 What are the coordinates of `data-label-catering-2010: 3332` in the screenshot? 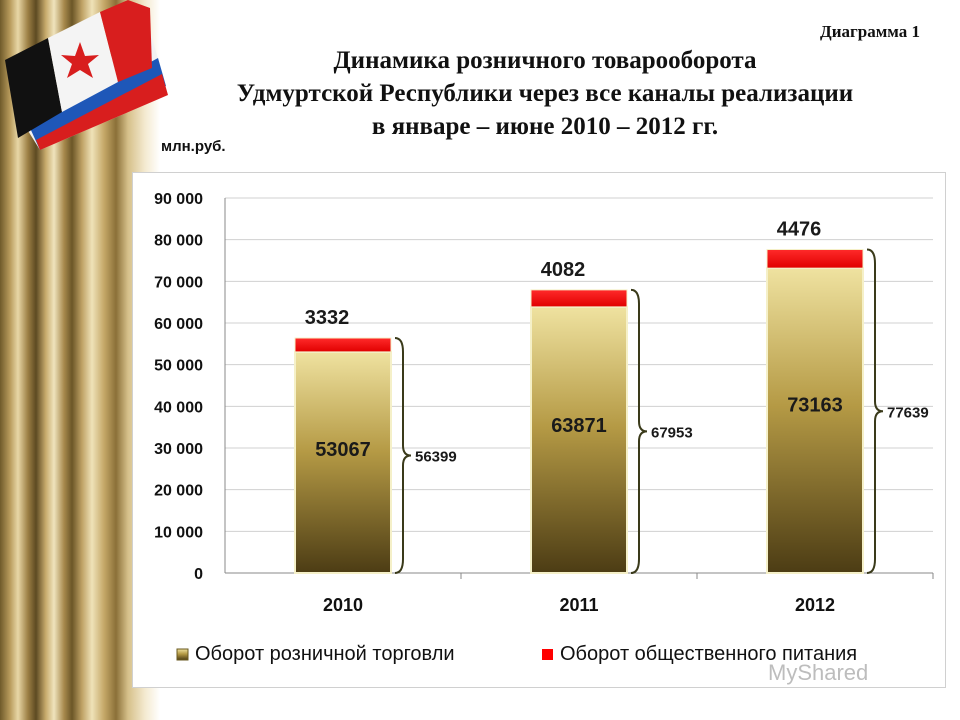 It's located at (327, 318).